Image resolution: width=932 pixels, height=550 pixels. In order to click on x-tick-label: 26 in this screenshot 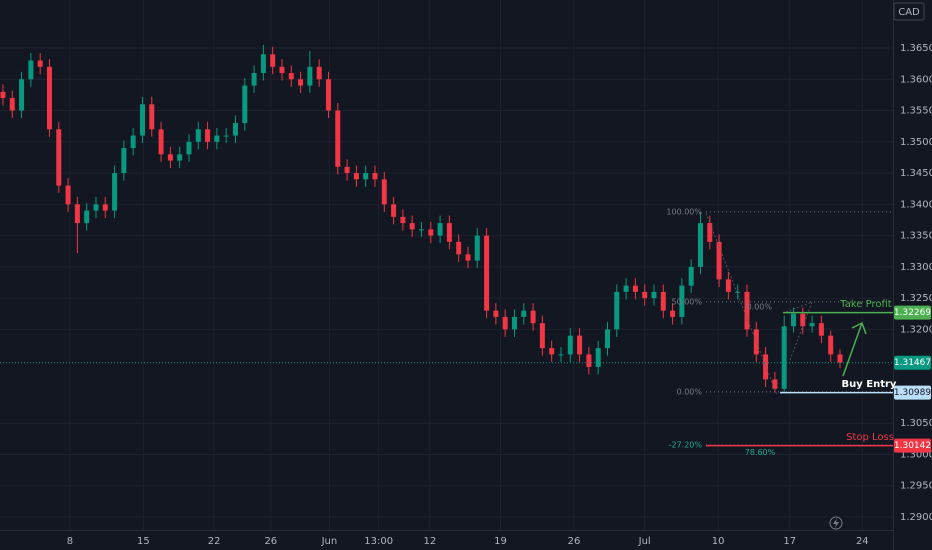, I will do `click(574, 541)`.